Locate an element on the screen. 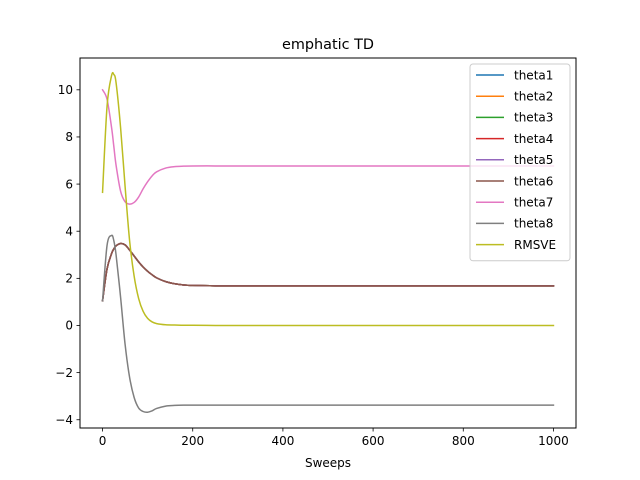 The image size is (640, 480). legend-label-theta8: theta8 is located at coordinates (533, 224).